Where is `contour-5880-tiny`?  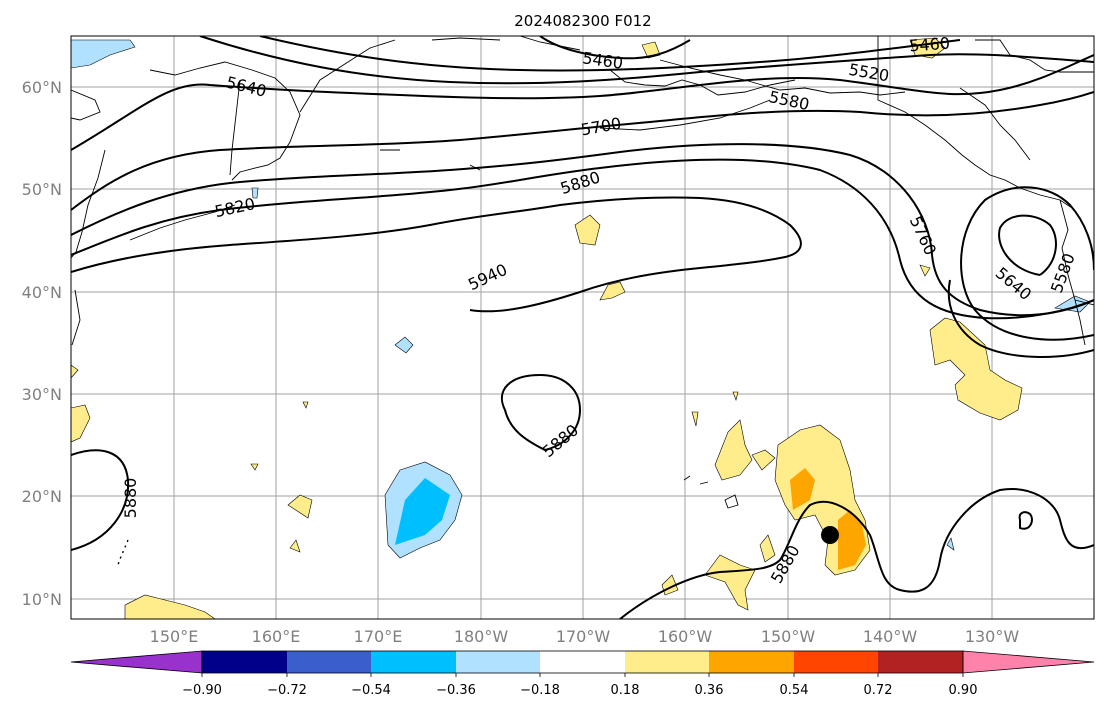 contour-5880-tiny is located at coordinates (1025, 520).